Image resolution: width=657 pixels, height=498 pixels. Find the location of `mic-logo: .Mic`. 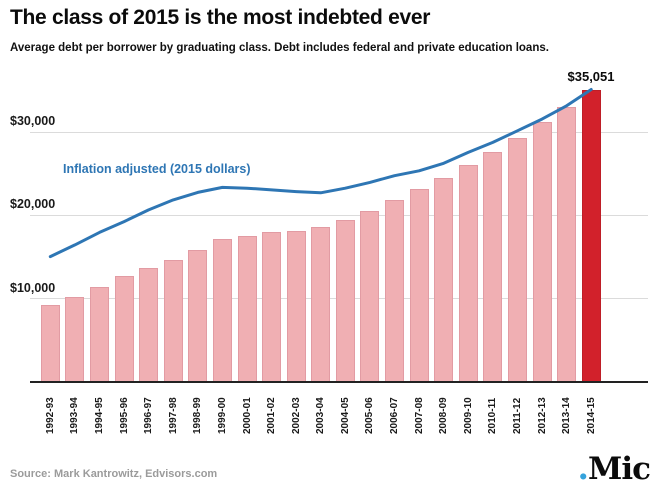

mic-logo: .Mic is located at coordinates (614, 467).